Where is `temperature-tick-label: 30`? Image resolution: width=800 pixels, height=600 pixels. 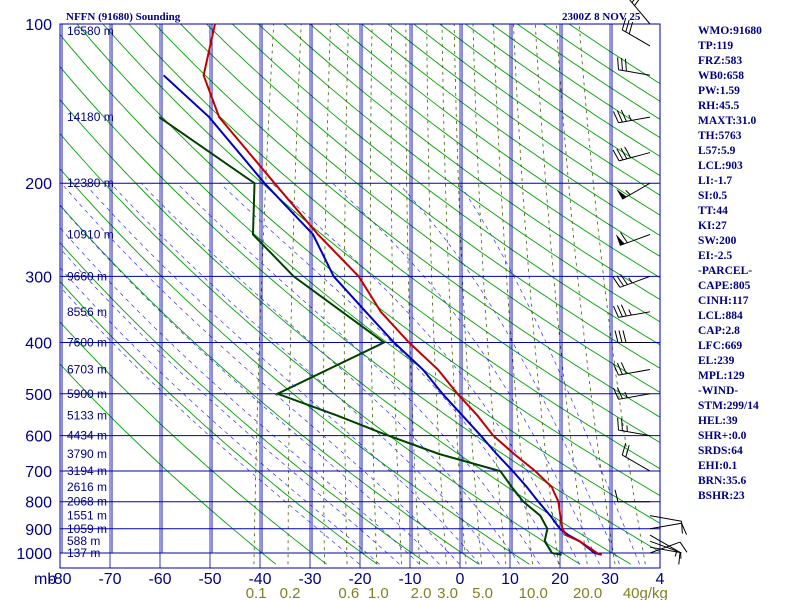 temperature-tick-label: 30 is located at coordinates (610, 579).